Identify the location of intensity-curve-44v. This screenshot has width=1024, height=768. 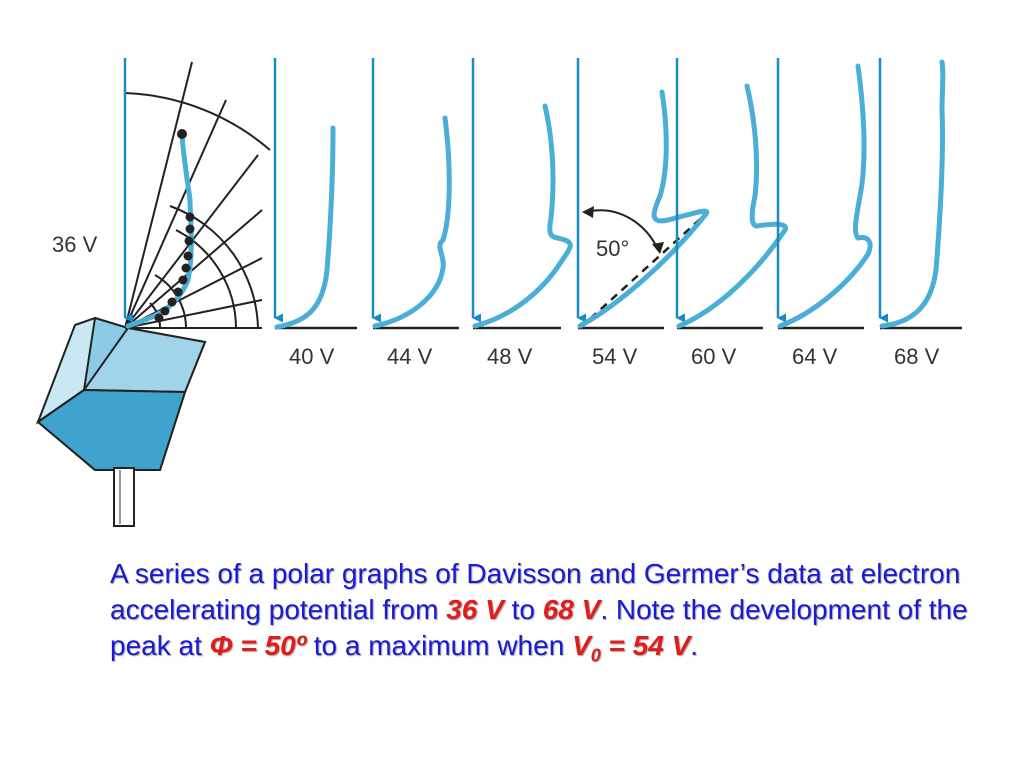
(412, 222).